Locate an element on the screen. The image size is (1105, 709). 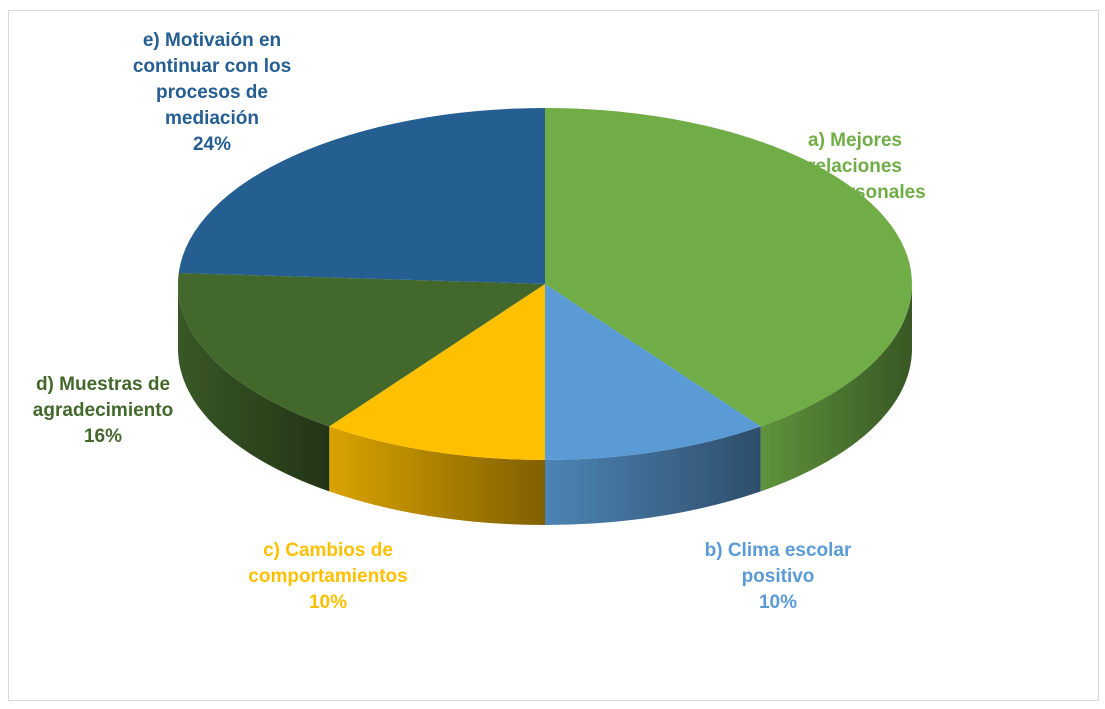
category-label: b) Clima escolar positivo is located at coordinates (778, 563).